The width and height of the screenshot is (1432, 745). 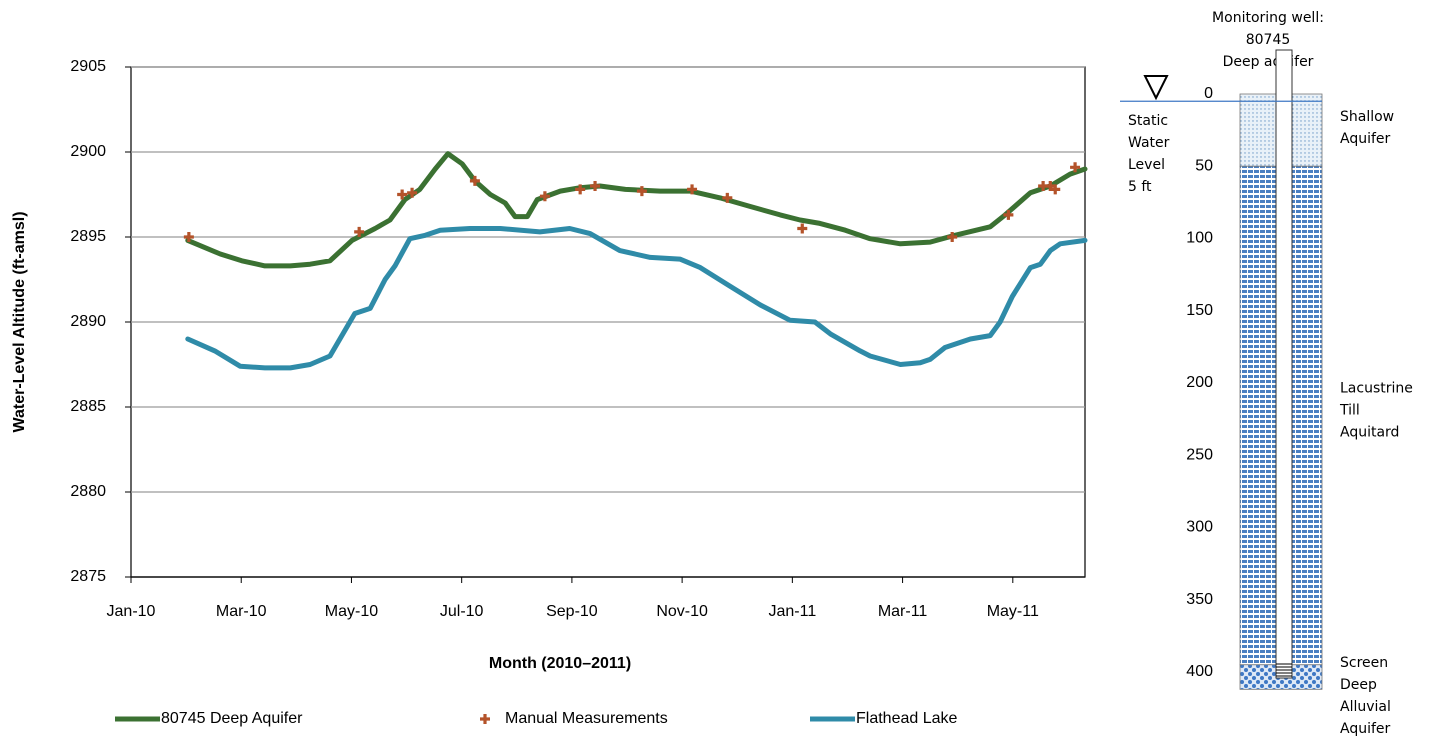 What do you see at coordinates (586, 718) in the screenshot?
I see `legend-label: Manual Measurements` at bounding box center [586, 718].